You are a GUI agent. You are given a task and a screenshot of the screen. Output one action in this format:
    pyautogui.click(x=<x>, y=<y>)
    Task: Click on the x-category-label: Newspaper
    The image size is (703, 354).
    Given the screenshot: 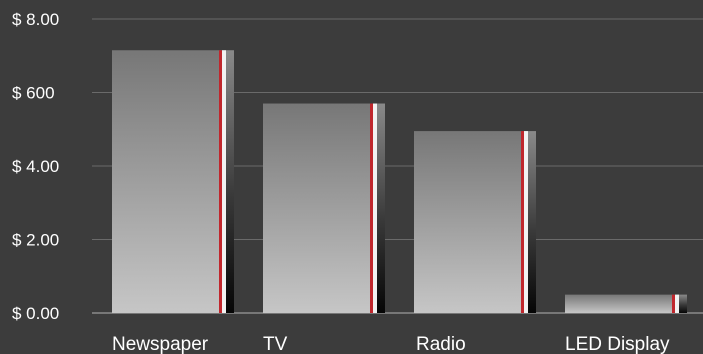 What is the action you would take?
    pyautogui.click(x=160, y=344)
    